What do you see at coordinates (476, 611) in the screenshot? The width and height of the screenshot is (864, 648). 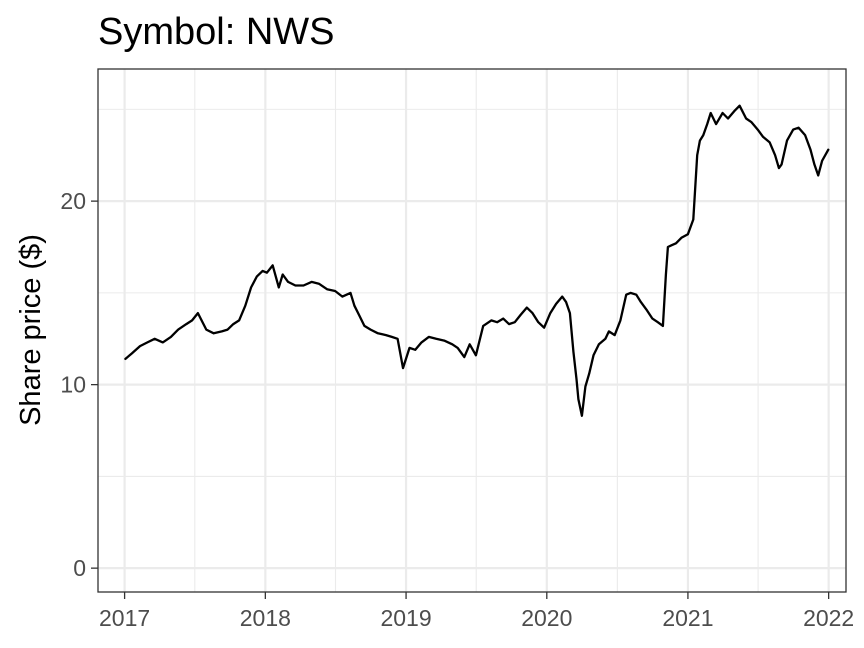 I see `x-axis: 2017 2018 2019 2020 2021 2022` at bounding box center [476, 611].